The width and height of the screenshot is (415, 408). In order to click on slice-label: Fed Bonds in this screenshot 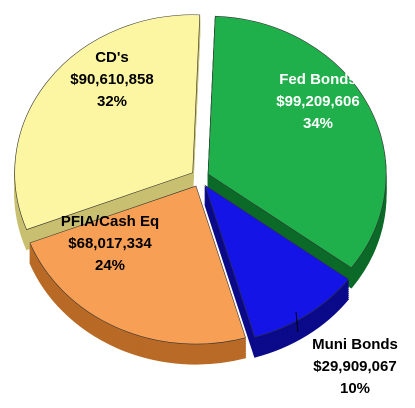, I will do `click(318, 79)`.